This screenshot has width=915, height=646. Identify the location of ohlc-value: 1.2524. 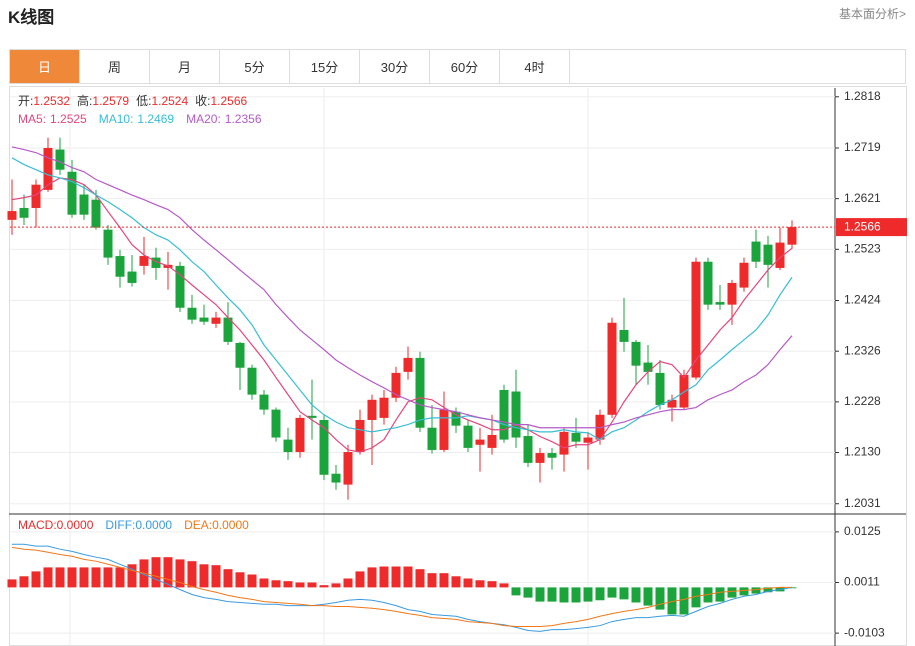
(169, 101).